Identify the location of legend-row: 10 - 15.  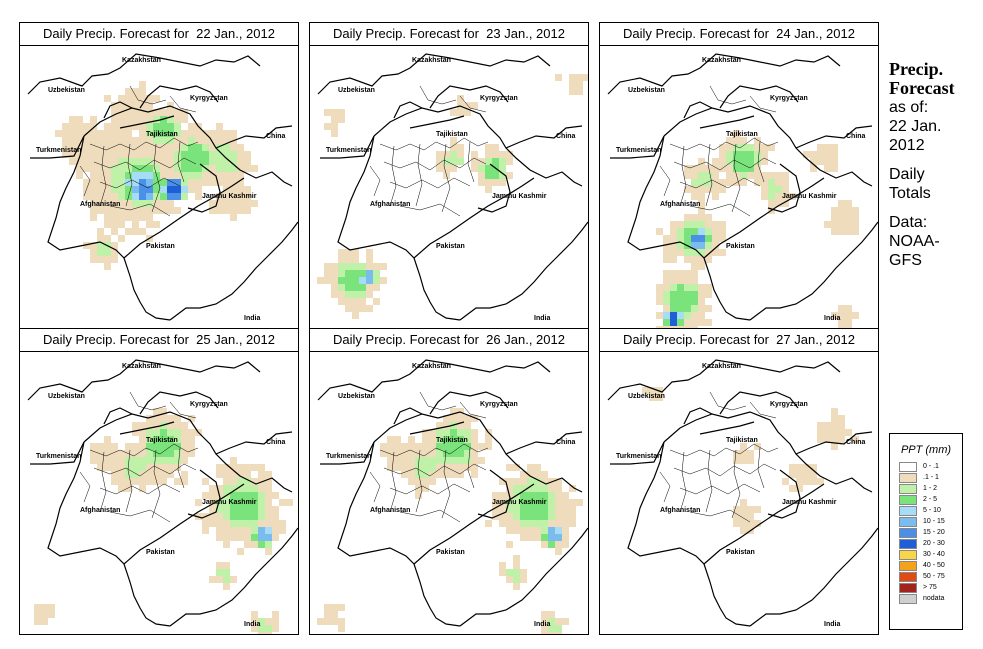
(930, 521).